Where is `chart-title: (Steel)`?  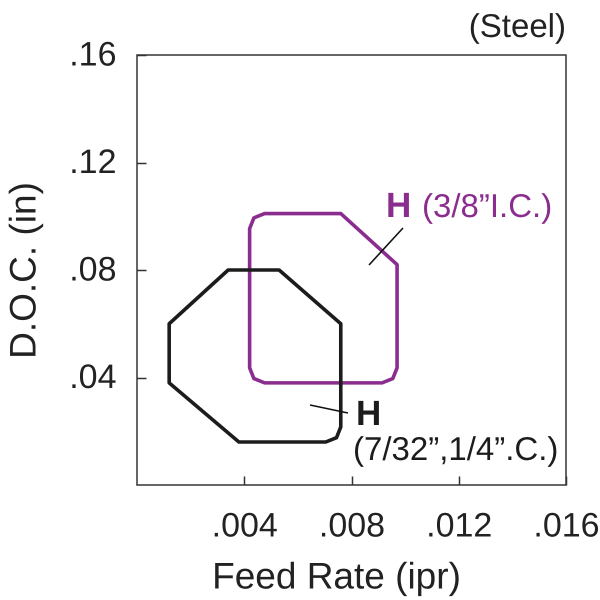 chart-title: (Steel) is located at coordinates (517, 25).